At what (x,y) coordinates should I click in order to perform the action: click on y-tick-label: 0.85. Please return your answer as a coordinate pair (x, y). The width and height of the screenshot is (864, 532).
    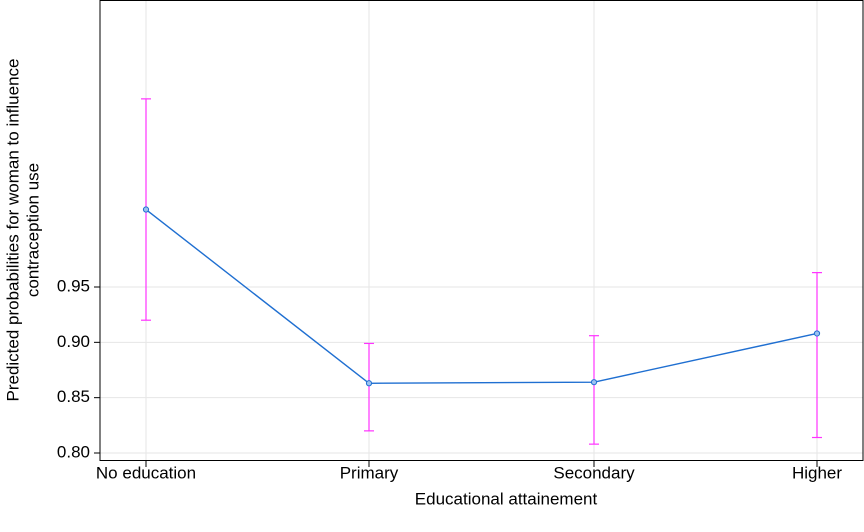
    Looking at the image, I should click on (73, 396).